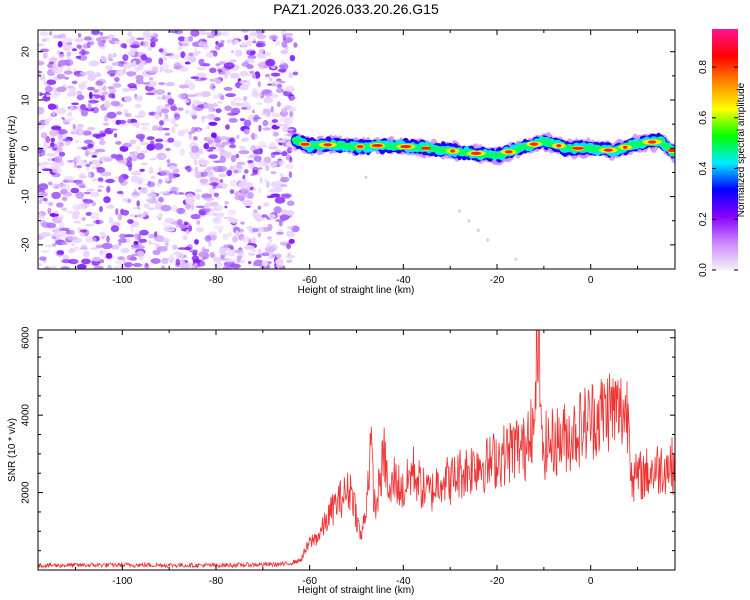  What do you see at coordinates (122, 581) in the screenshot?
I see `snr-x-tick-label: -100` at bounding box center [122, 581].